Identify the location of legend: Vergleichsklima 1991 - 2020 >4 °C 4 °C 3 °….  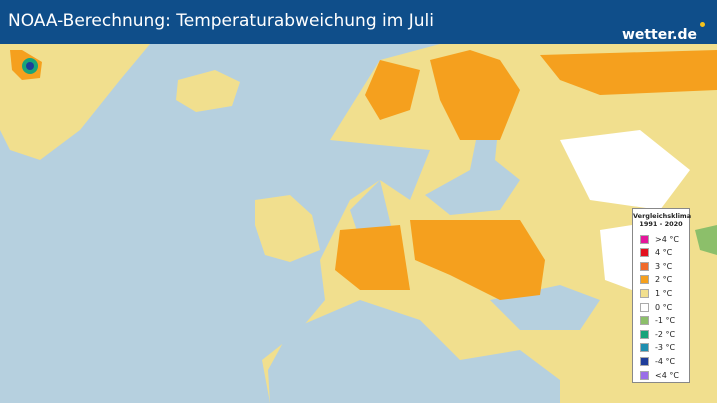
(662, 295).